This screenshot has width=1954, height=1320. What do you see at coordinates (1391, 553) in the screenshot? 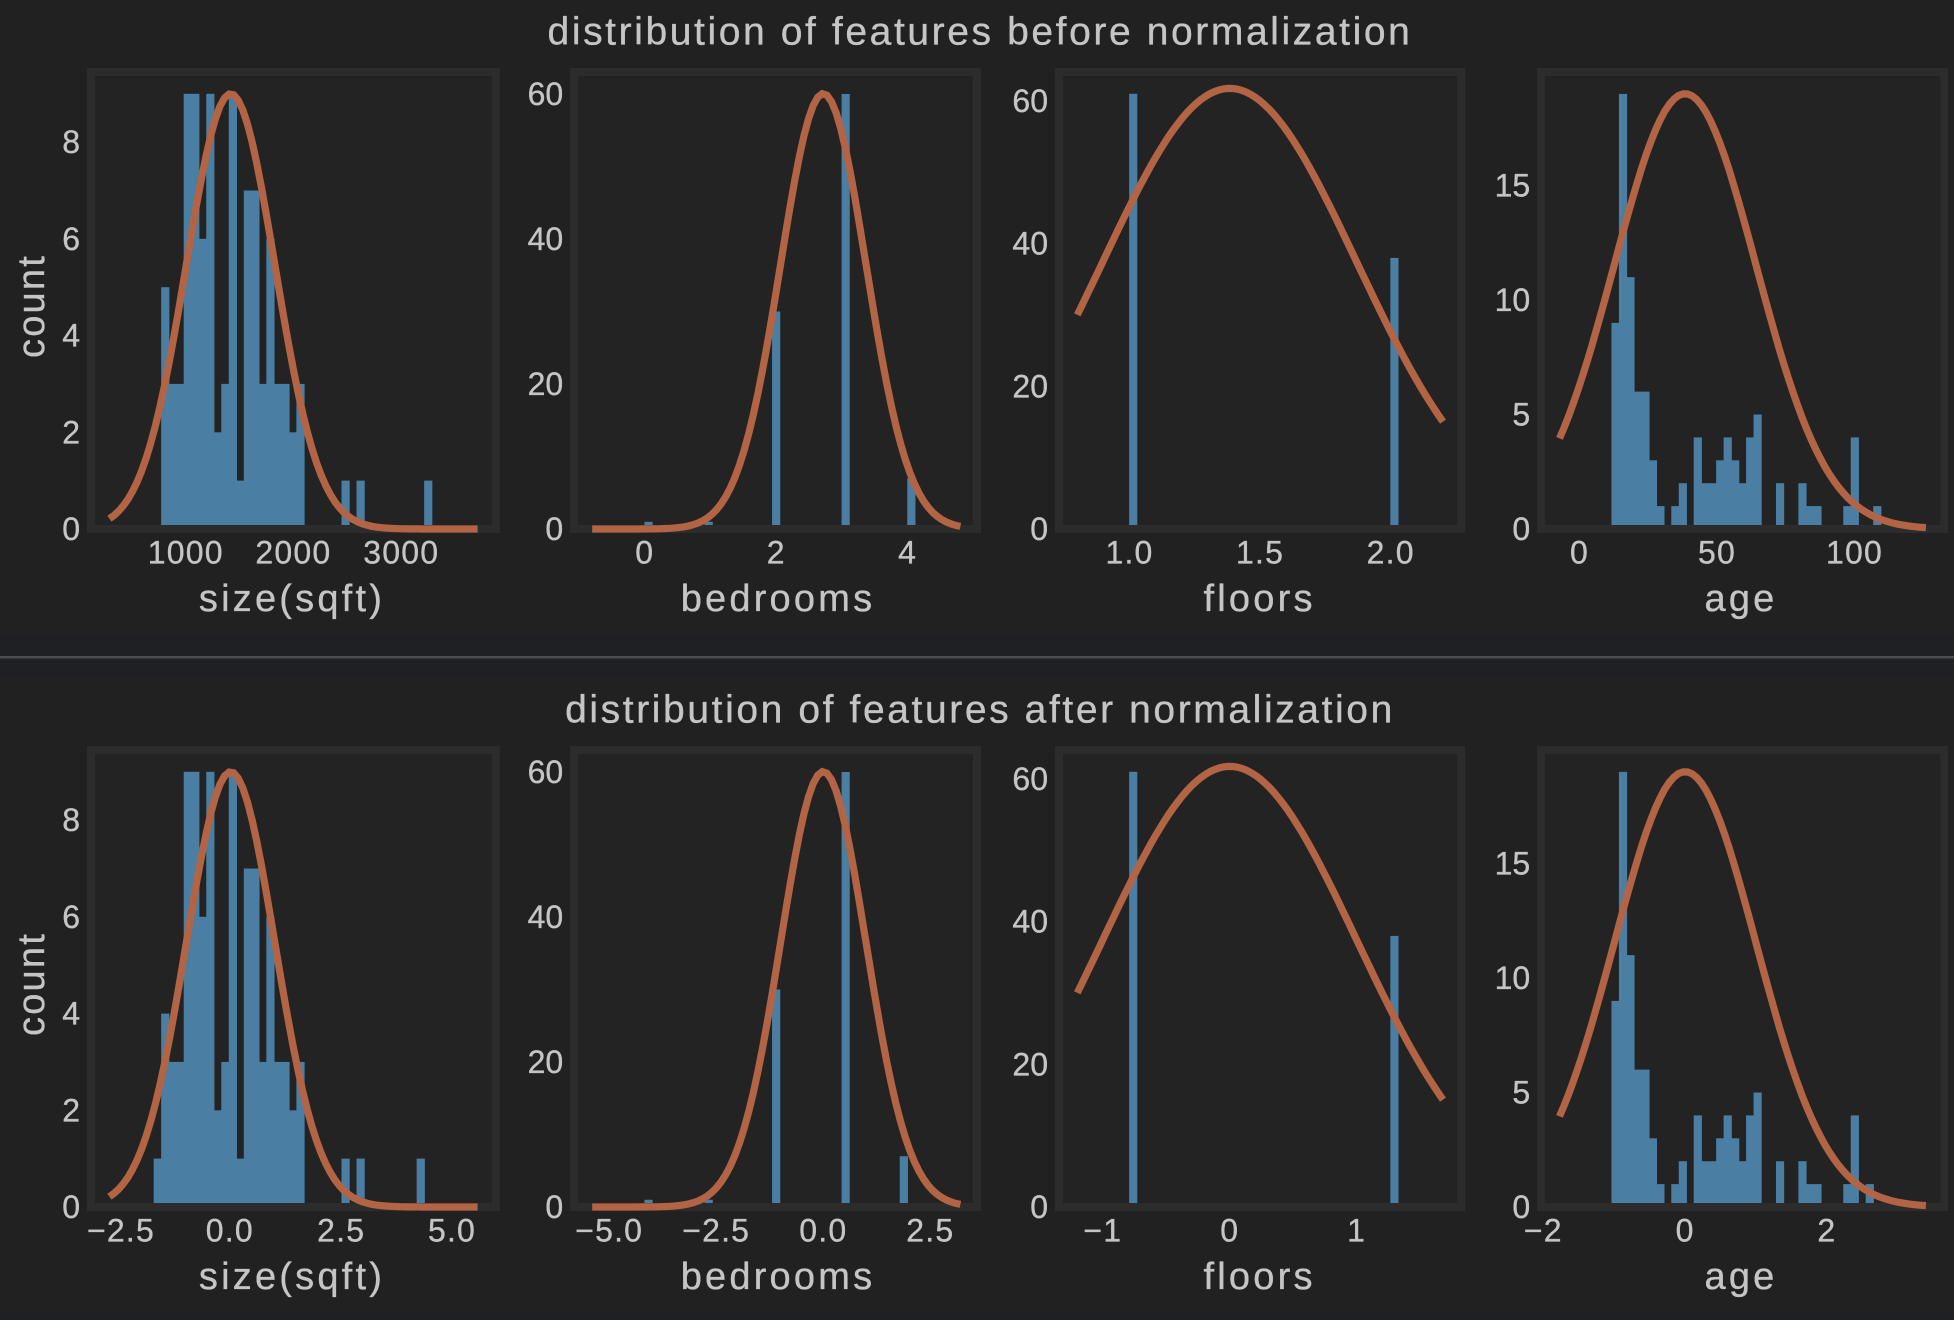
I see `svg-text: 2.0` at bounding box center [1391, 553].